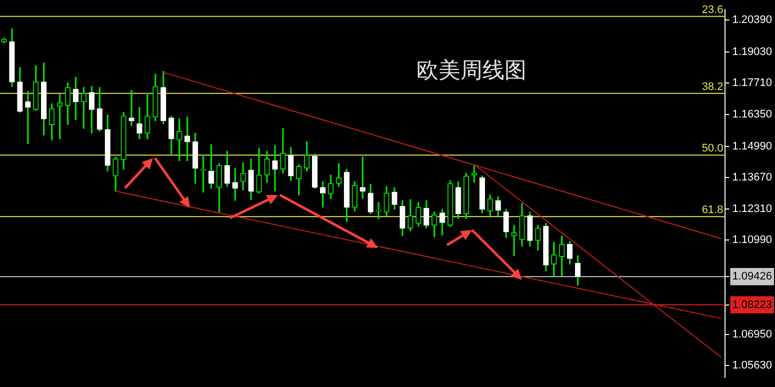  What do you see at coordinates (471, 71) in the screenshot?
I see `text: 欧美周线图` at bounding box center [471, 71].